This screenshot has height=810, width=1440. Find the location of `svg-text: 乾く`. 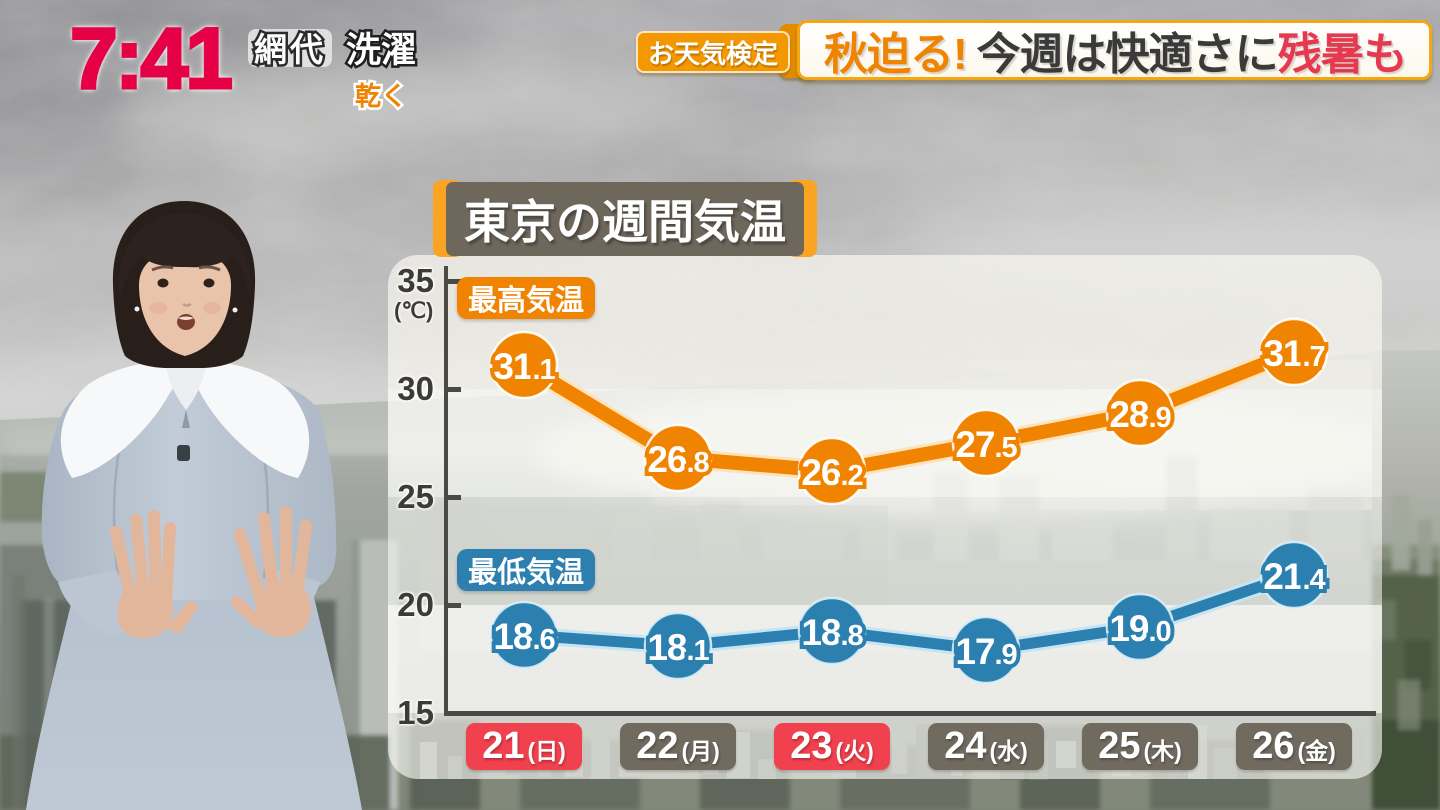

svg-text: 乾く is located at coordinates (381, 96).